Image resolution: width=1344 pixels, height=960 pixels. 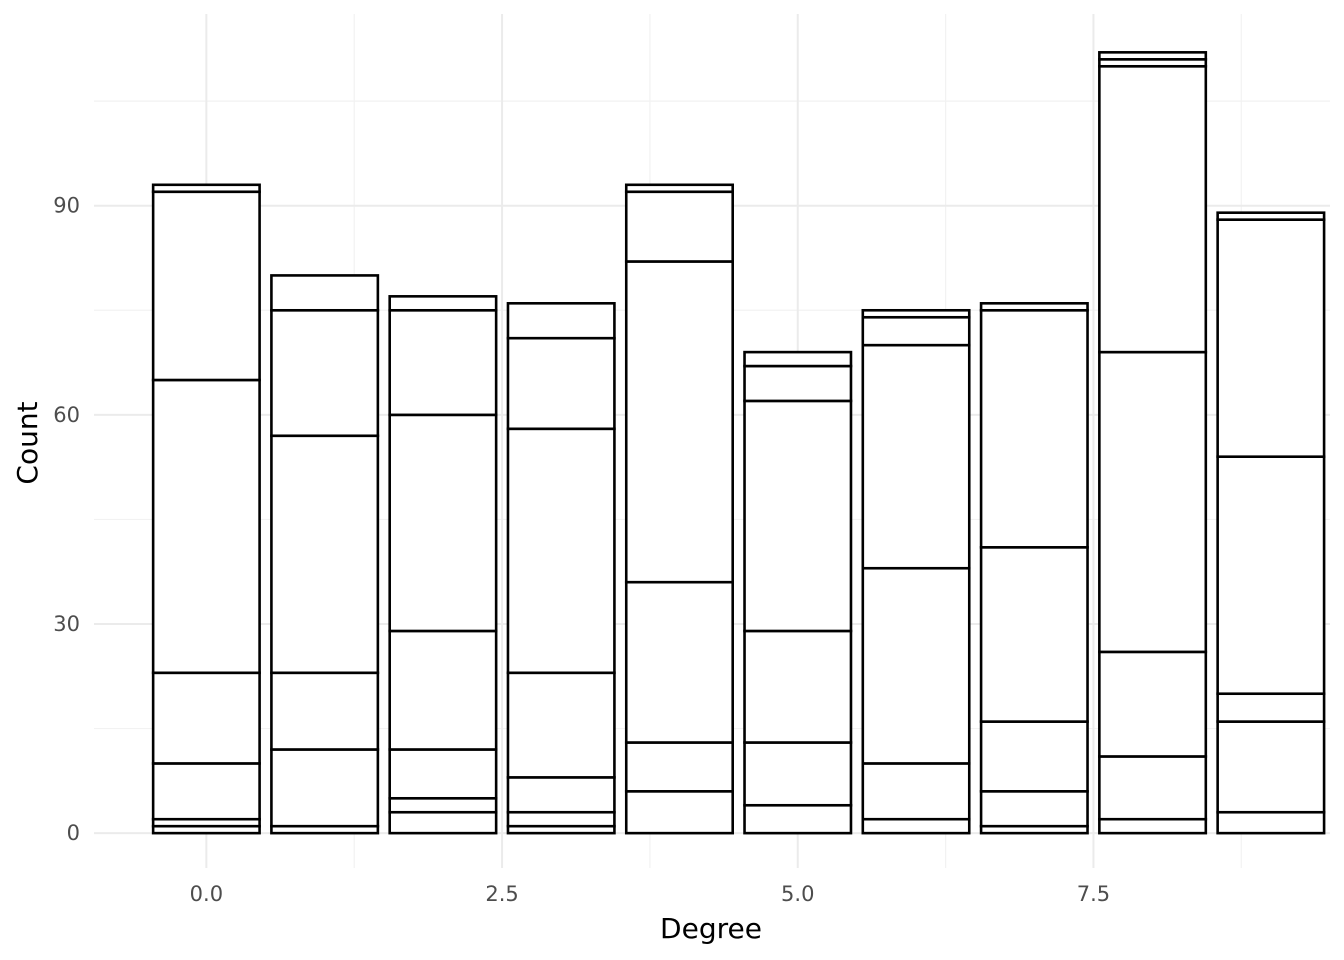 What do you see at coordinates (206, 894) in the screenshot?
I see `x-tick-label: 0.0` at bounding box center [206, 894].